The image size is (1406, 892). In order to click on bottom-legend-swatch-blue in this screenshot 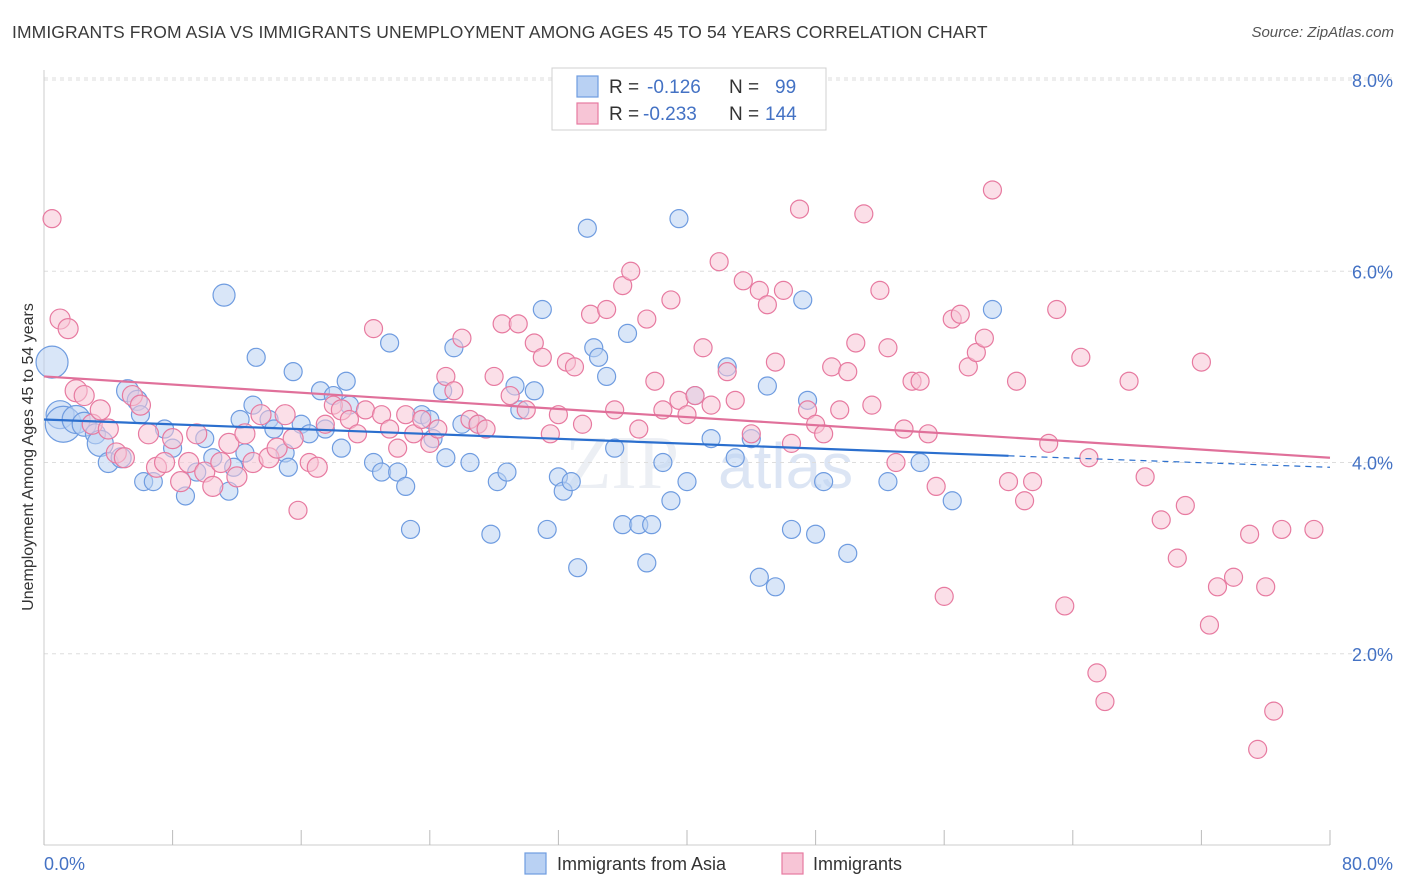, I will do `click(535, 863)`.